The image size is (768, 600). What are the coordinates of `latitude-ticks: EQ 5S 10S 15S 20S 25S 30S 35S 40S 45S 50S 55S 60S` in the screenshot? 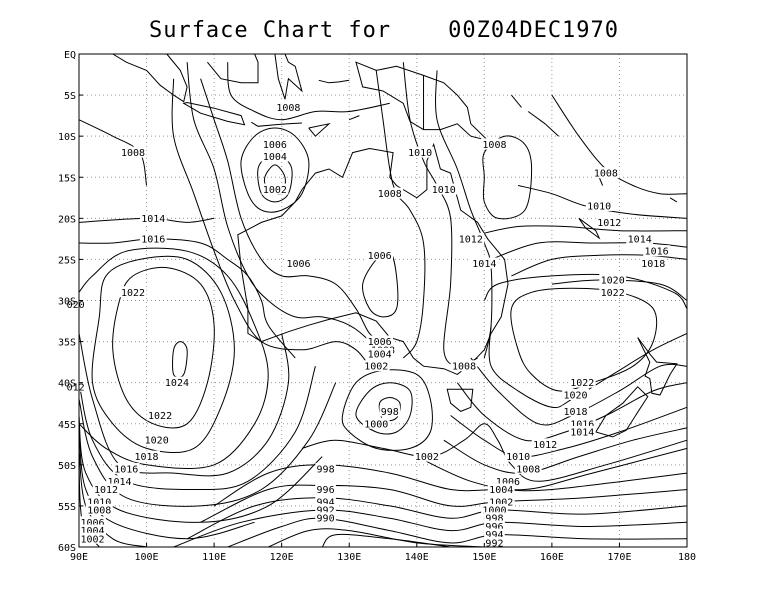 It's located at (70, 302).